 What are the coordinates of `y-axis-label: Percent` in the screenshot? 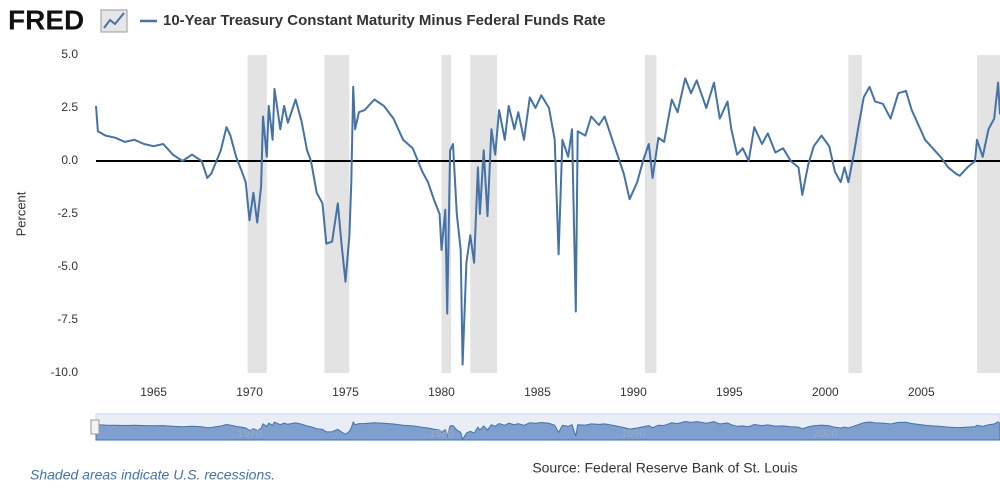 It's located at (20, 213).